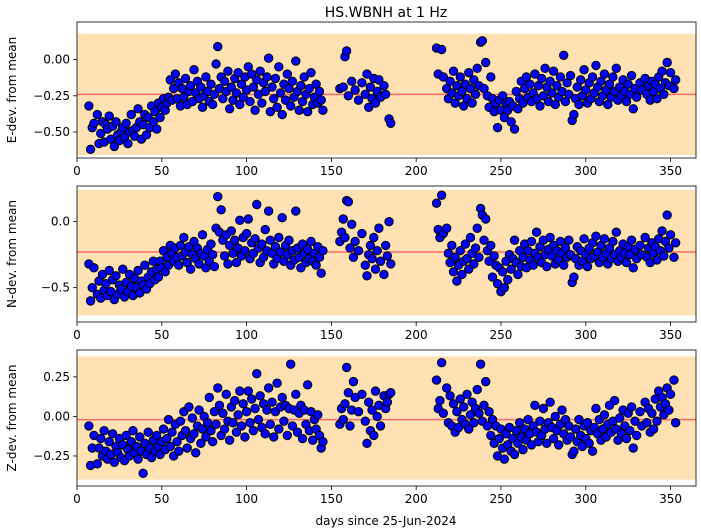 The image size is (701, 531). I want to click on x-tick-label-e: 0, so click(77, 171).